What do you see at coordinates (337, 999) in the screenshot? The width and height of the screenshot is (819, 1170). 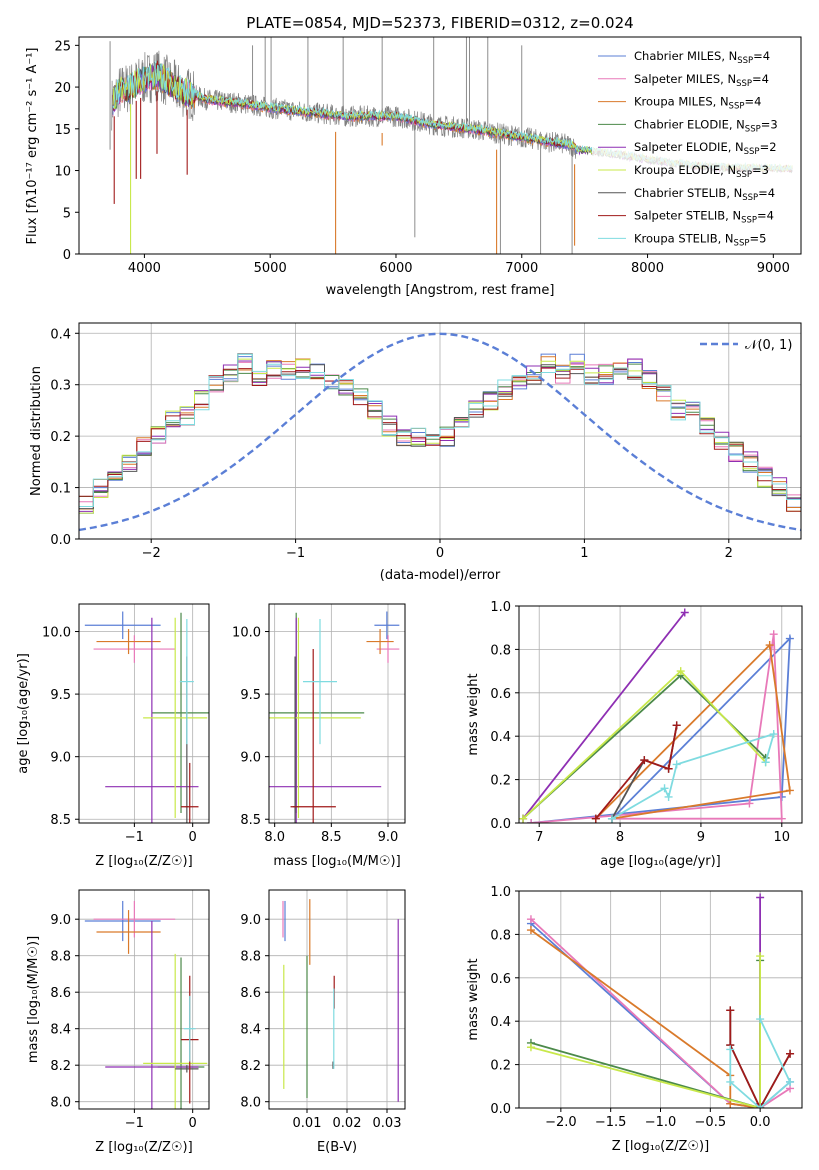 I see `mass_vs_ebv-plot-area` at bounding box center [337, 999].